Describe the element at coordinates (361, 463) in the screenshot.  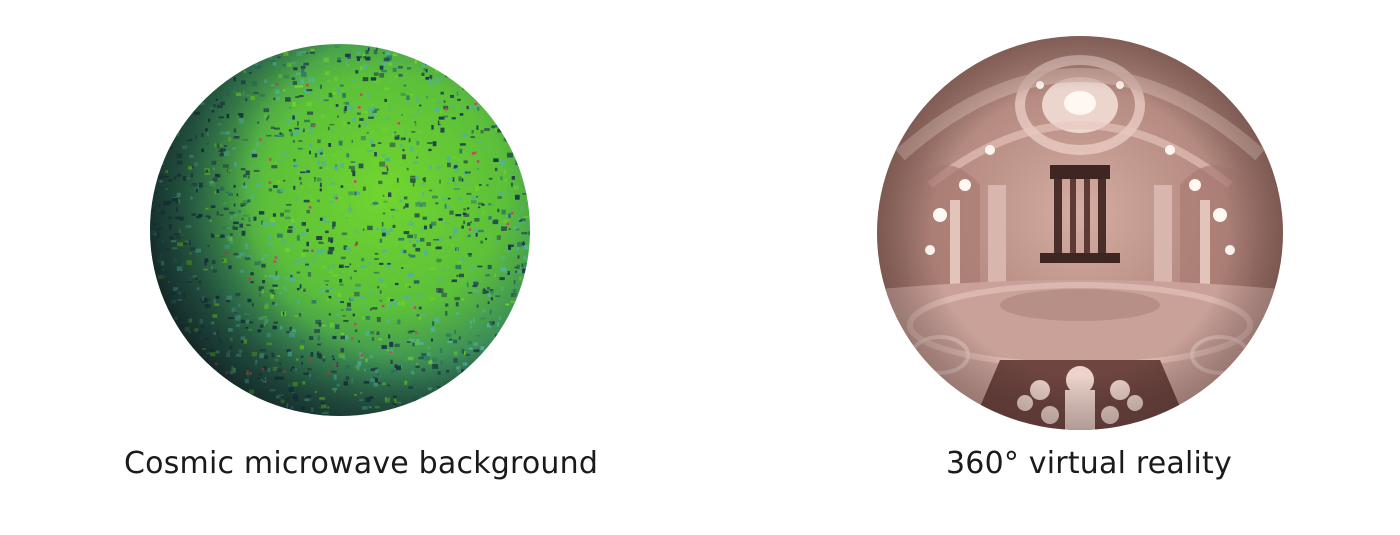
I see `cmb-caption: Cosmic microwave background` at that location.